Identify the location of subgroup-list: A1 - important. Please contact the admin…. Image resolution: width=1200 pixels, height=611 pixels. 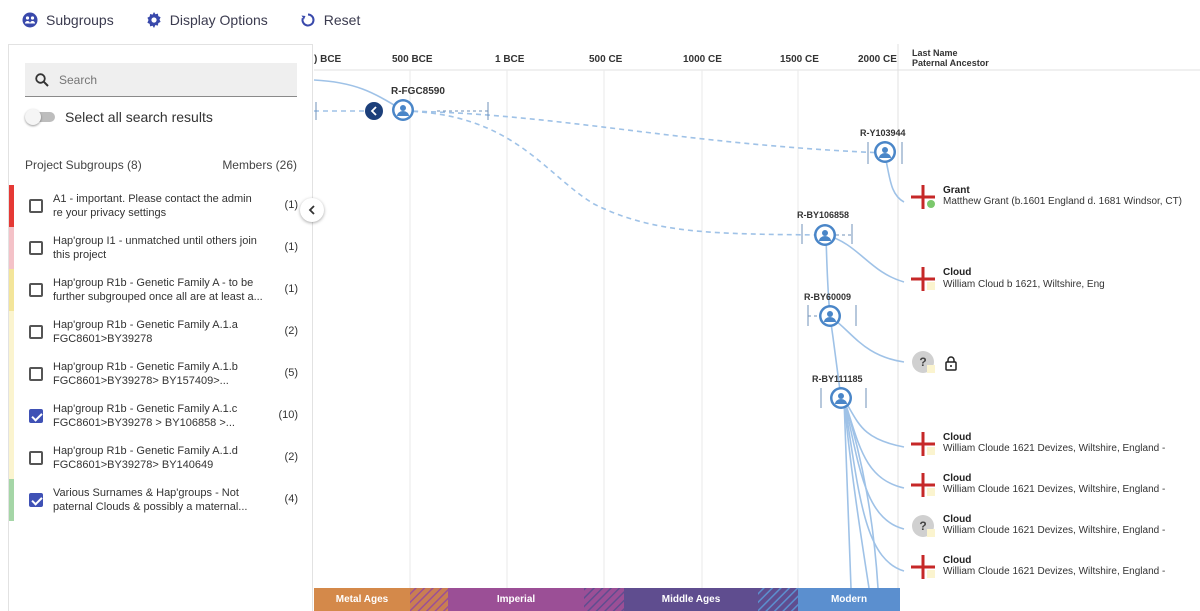
(160, 353).